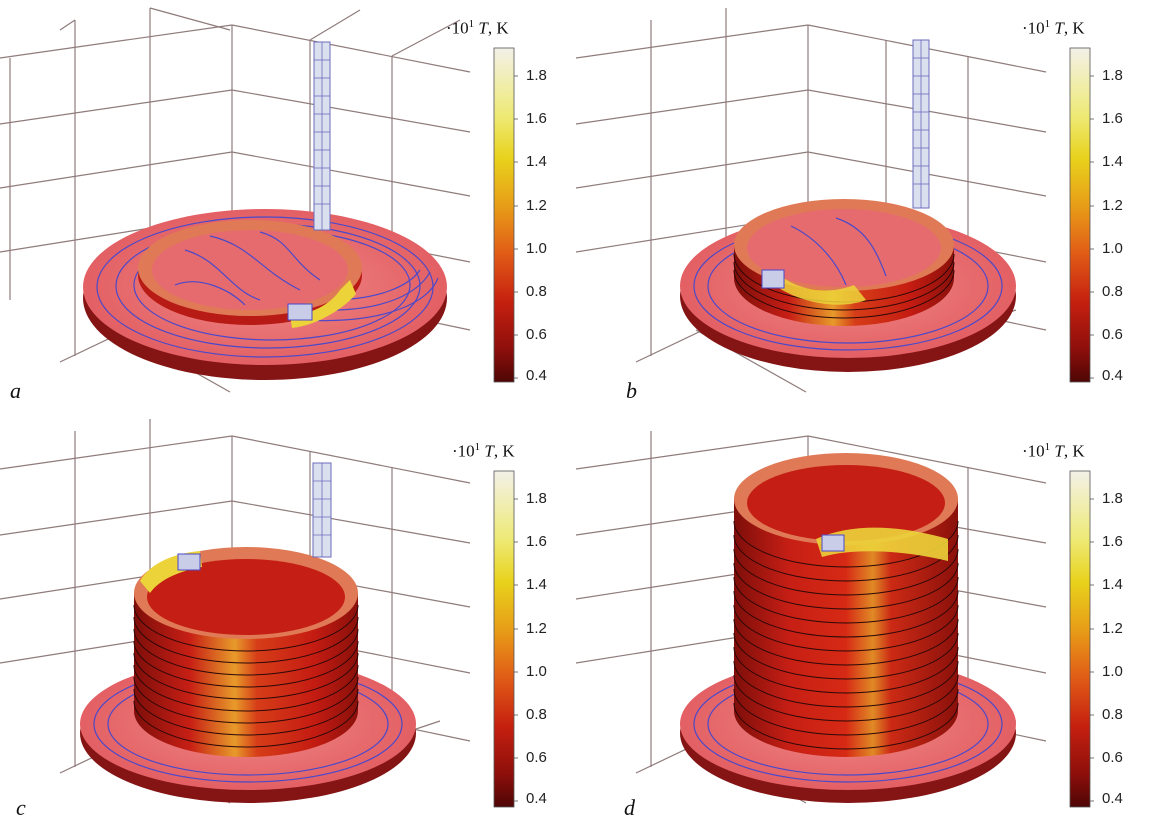 The width and height of the screenshot is (1152, 823). What do you see at coordinates (631, 390) in the screenshot?
I see `panel-label: b` at bounding box center [631, 390].